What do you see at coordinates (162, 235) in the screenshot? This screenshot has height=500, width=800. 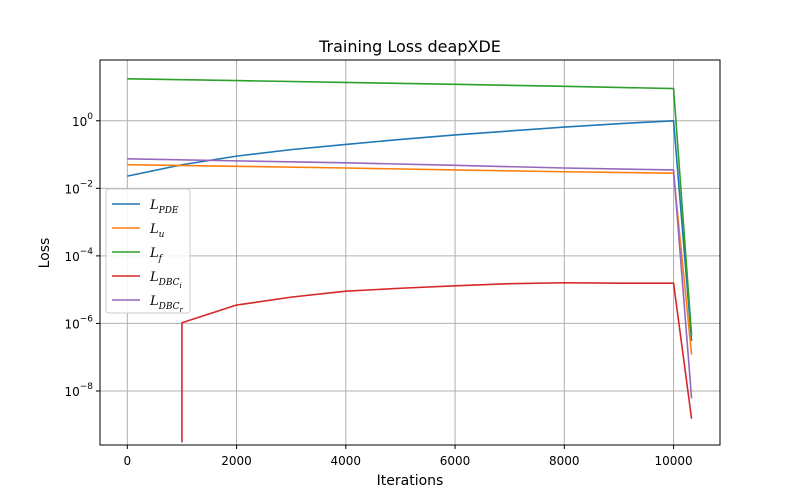 I see `legend-entry-subscript: u` at bounding box center [162, 235].